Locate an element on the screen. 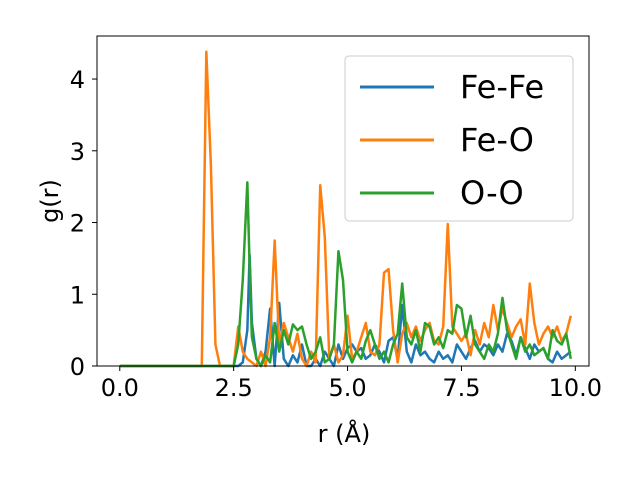  legend-box is located at coordinates (459, 138).